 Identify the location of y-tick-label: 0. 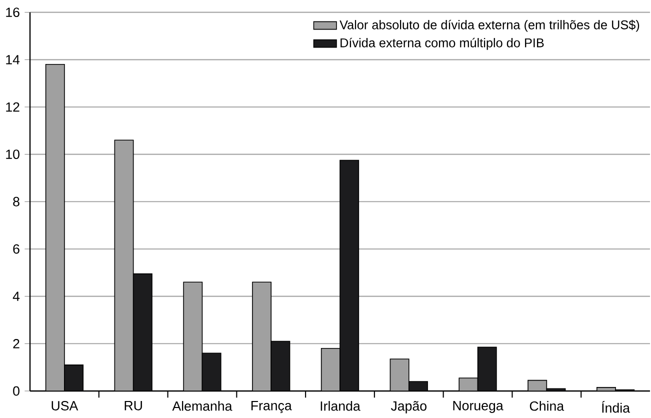
(16, 391).